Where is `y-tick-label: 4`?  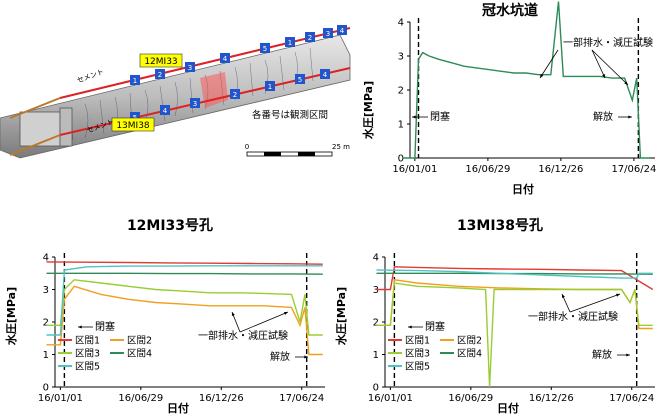
y-tick-label: 4 is located at coordinates (46, 258).